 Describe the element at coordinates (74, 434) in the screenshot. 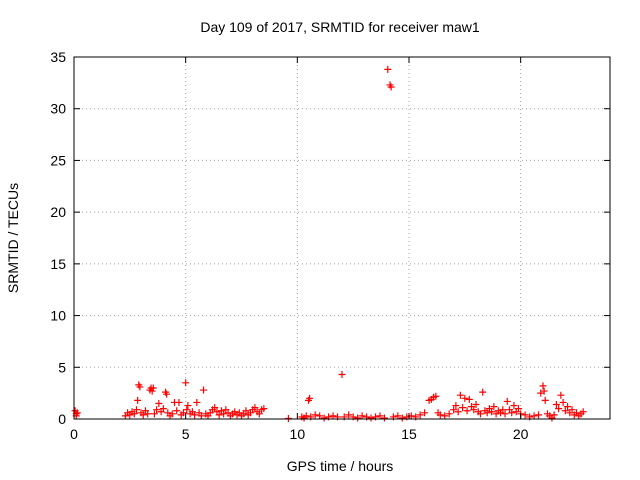

I see `x-tick-label: 0` at that location.